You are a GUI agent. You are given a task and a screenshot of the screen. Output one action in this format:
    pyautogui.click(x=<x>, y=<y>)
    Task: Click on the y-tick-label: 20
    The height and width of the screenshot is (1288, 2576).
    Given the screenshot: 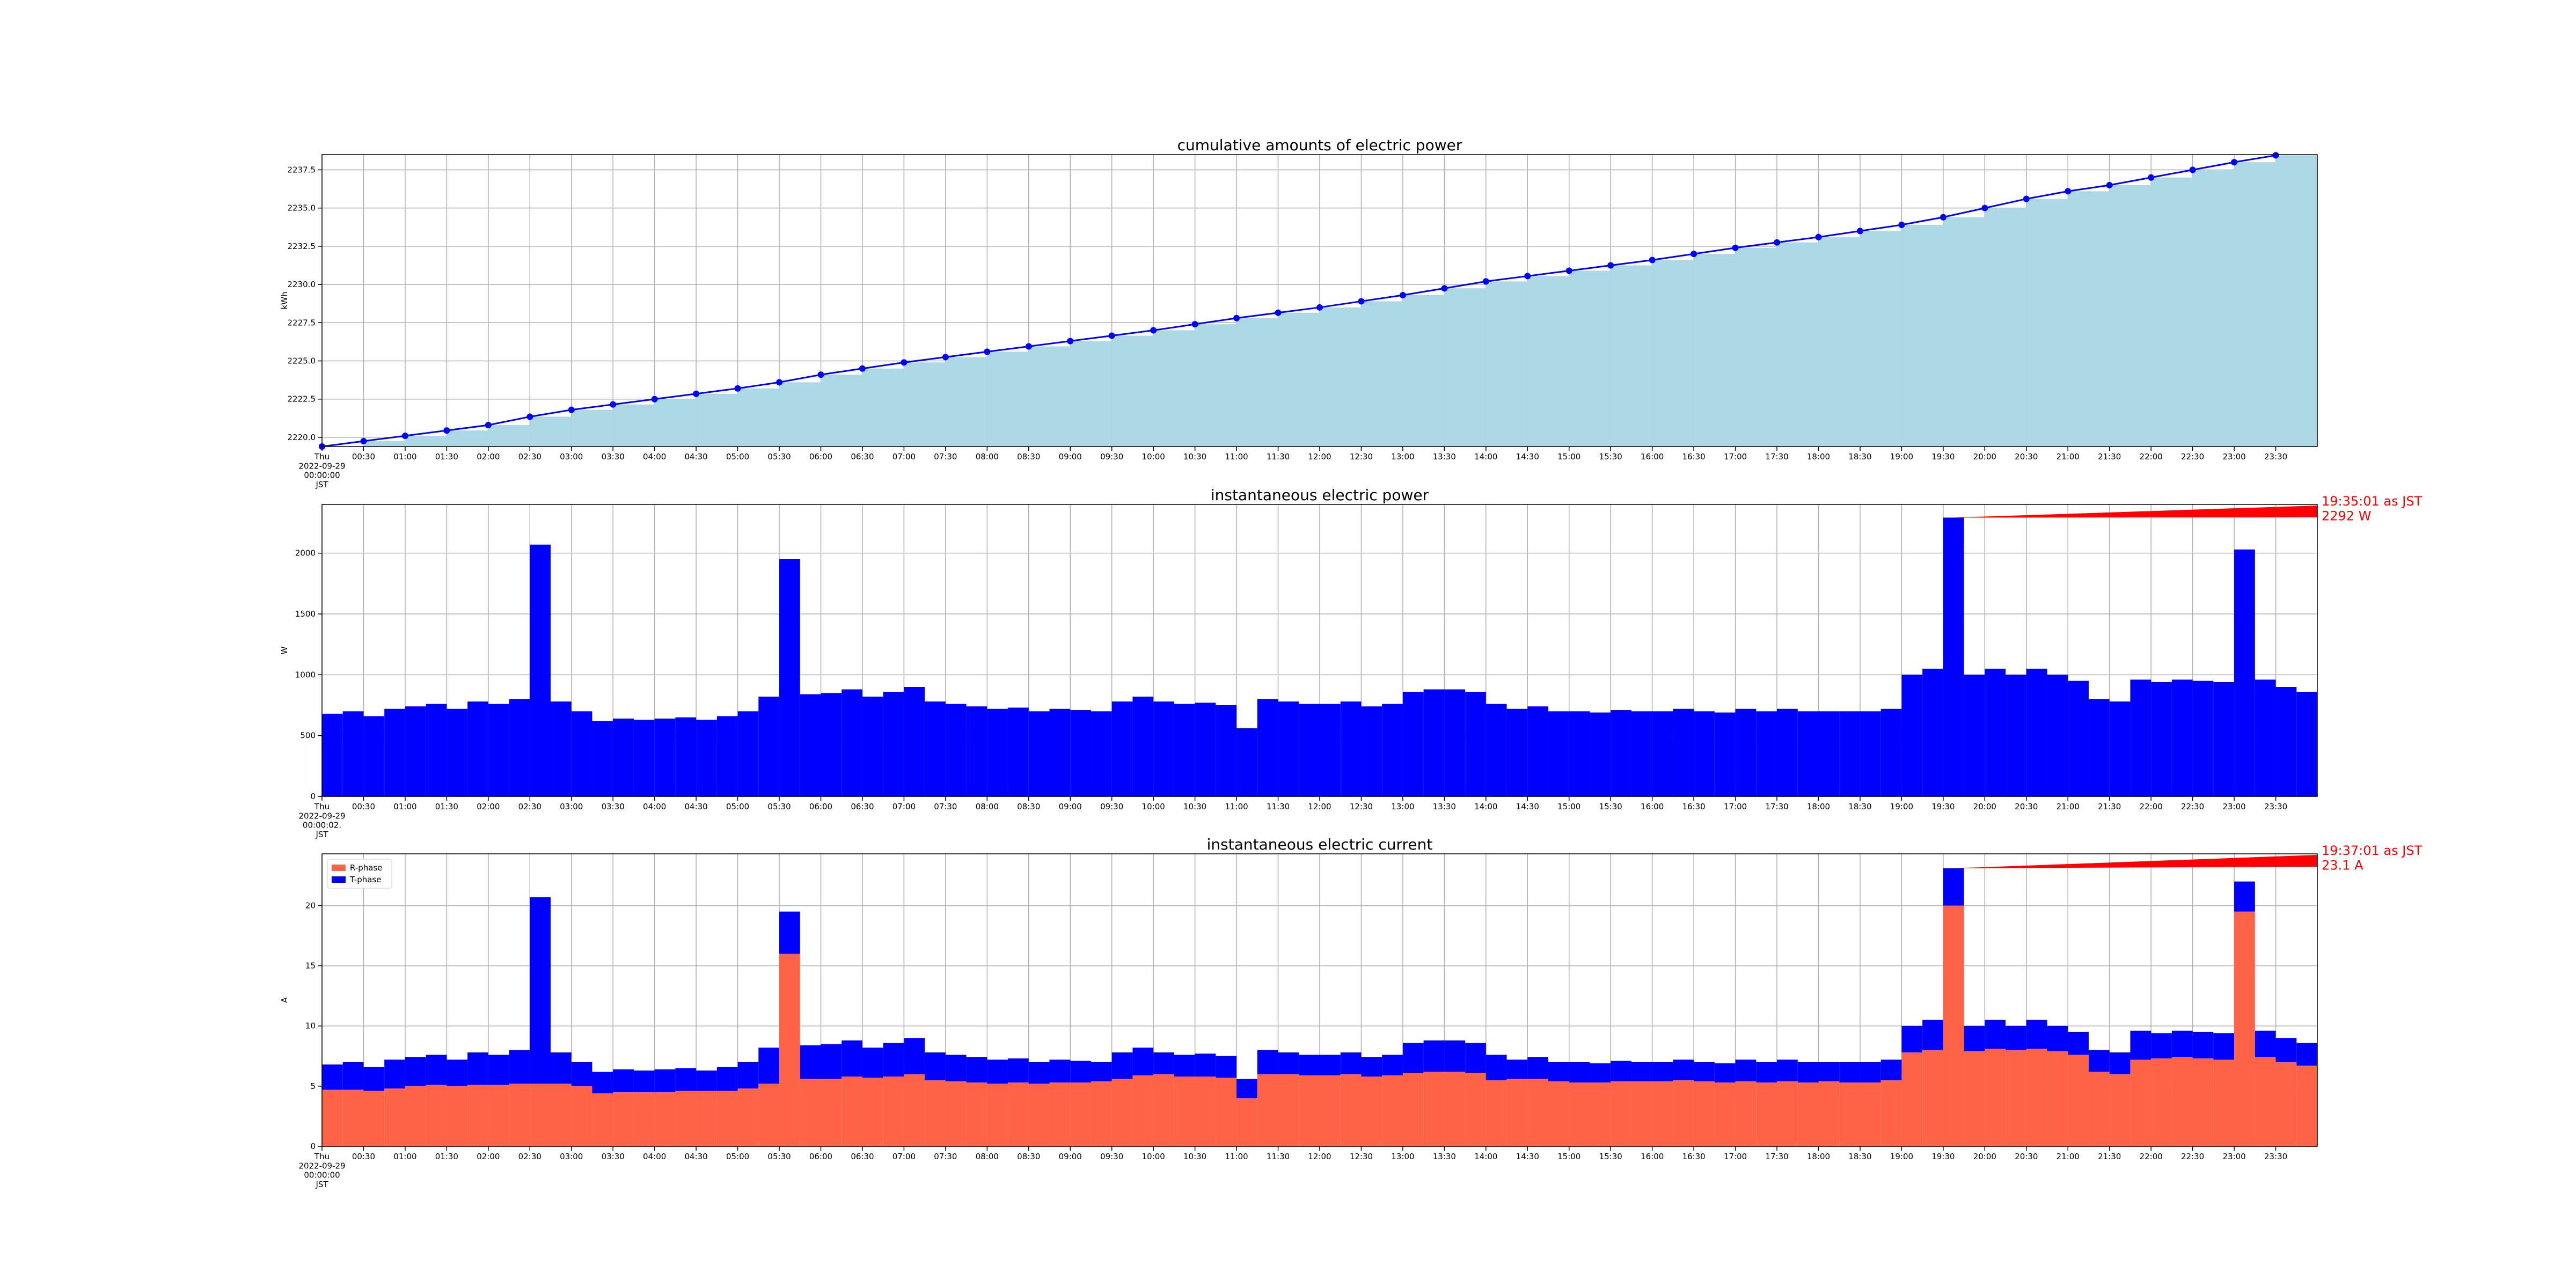 What is the action you would take?
    pyautogui.click(x=310, y=905)
    